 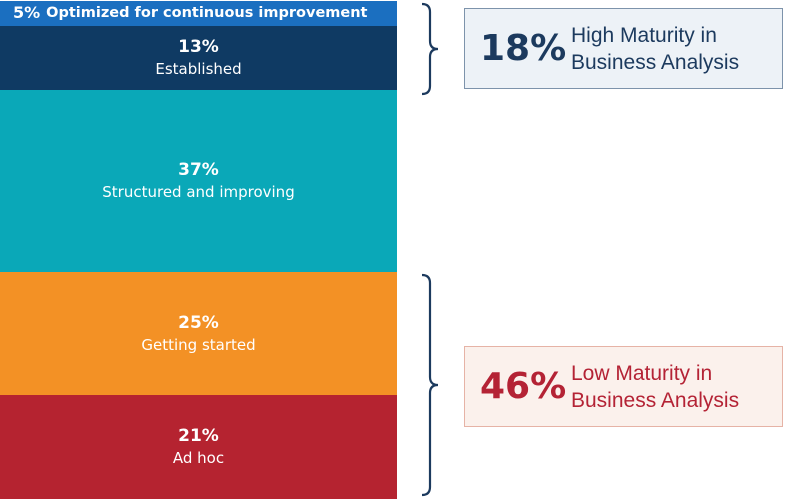 I want to click on callout-line-1: High Maturity in, so click(x=644, y=35).